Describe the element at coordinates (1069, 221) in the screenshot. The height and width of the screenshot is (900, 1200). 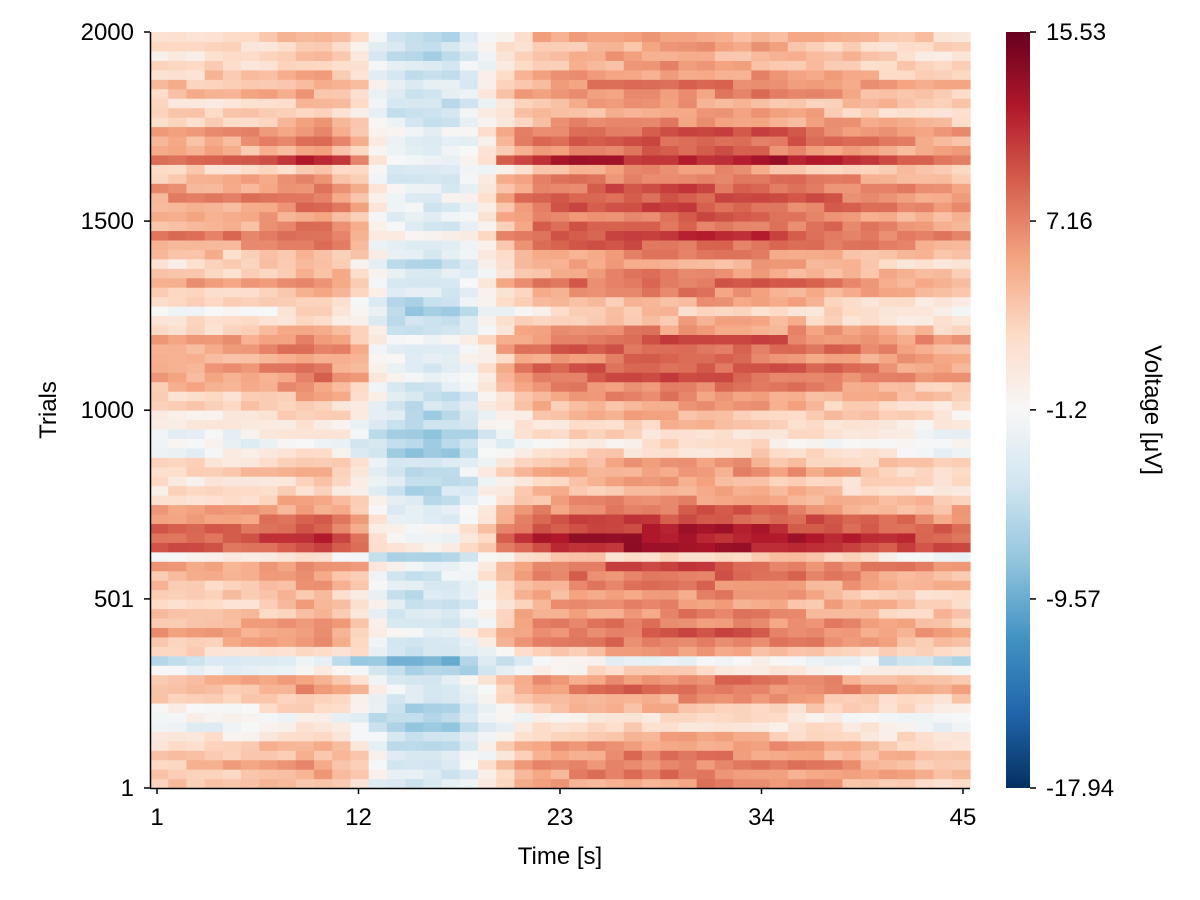
I see `colorbar-tick-label: 7.16` at that location.